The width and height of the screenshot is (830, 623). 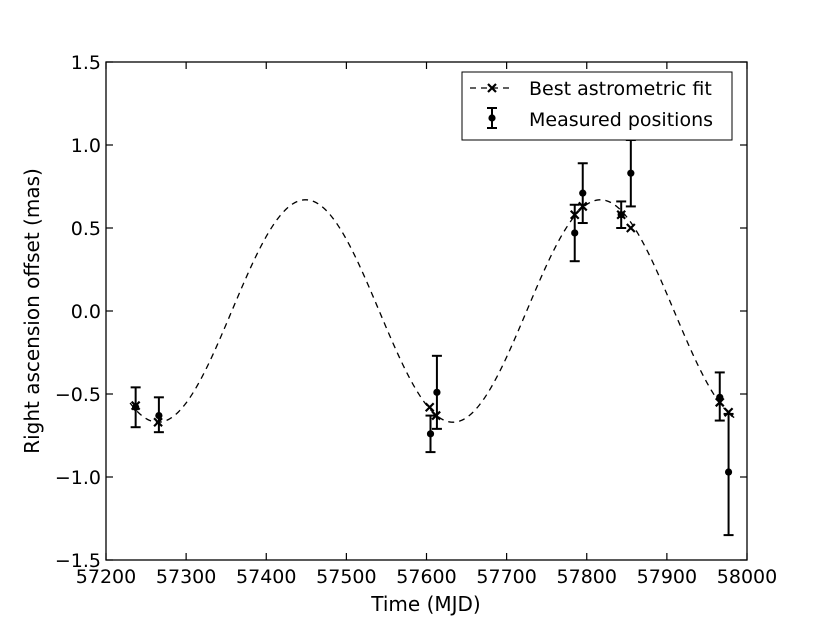 What do you see at coordinates (86, 229) in the screenshot?
I see `y-tick-label: 0.5` at bounding box center [86, 229].